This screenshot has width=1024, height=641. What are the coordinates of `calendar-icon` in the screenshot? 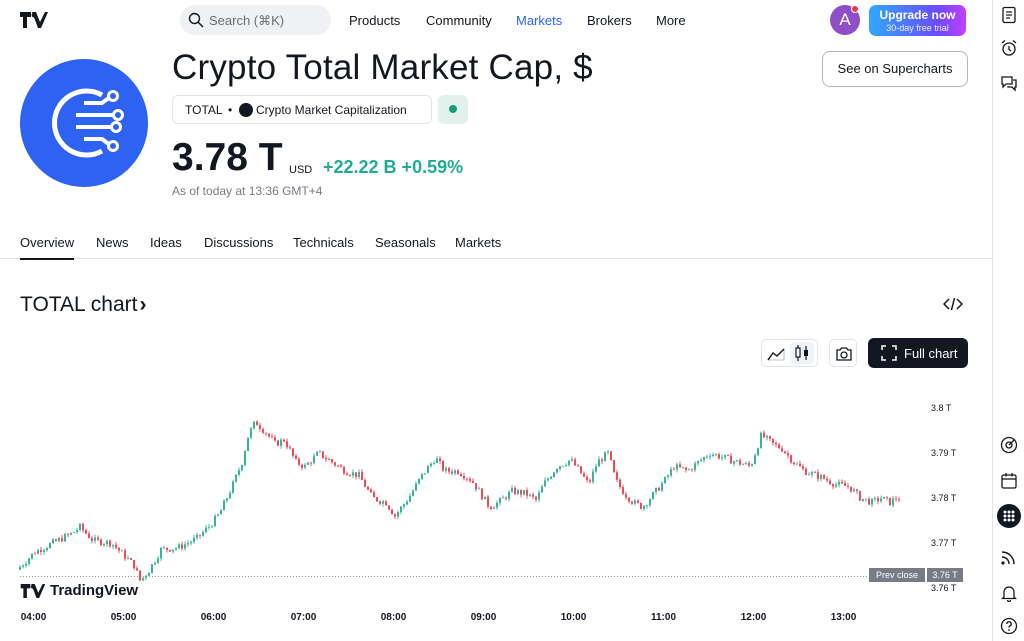 It's located at (1009, 481).